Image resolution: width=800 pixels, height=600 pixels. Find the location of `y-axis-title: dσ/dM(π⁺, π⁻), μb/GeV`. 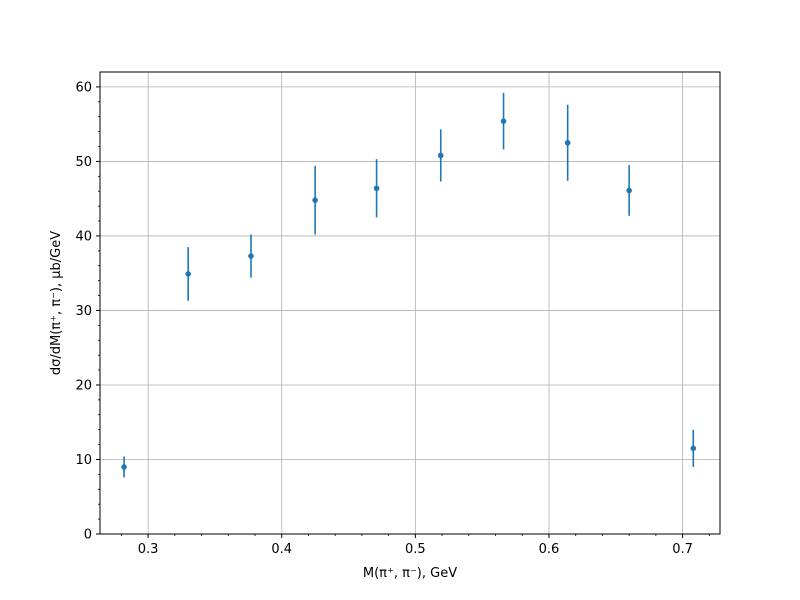

y-axis-title: dσ/dM(π⁺, π⁻), μb/GeV is located at coordinates (56, 303).